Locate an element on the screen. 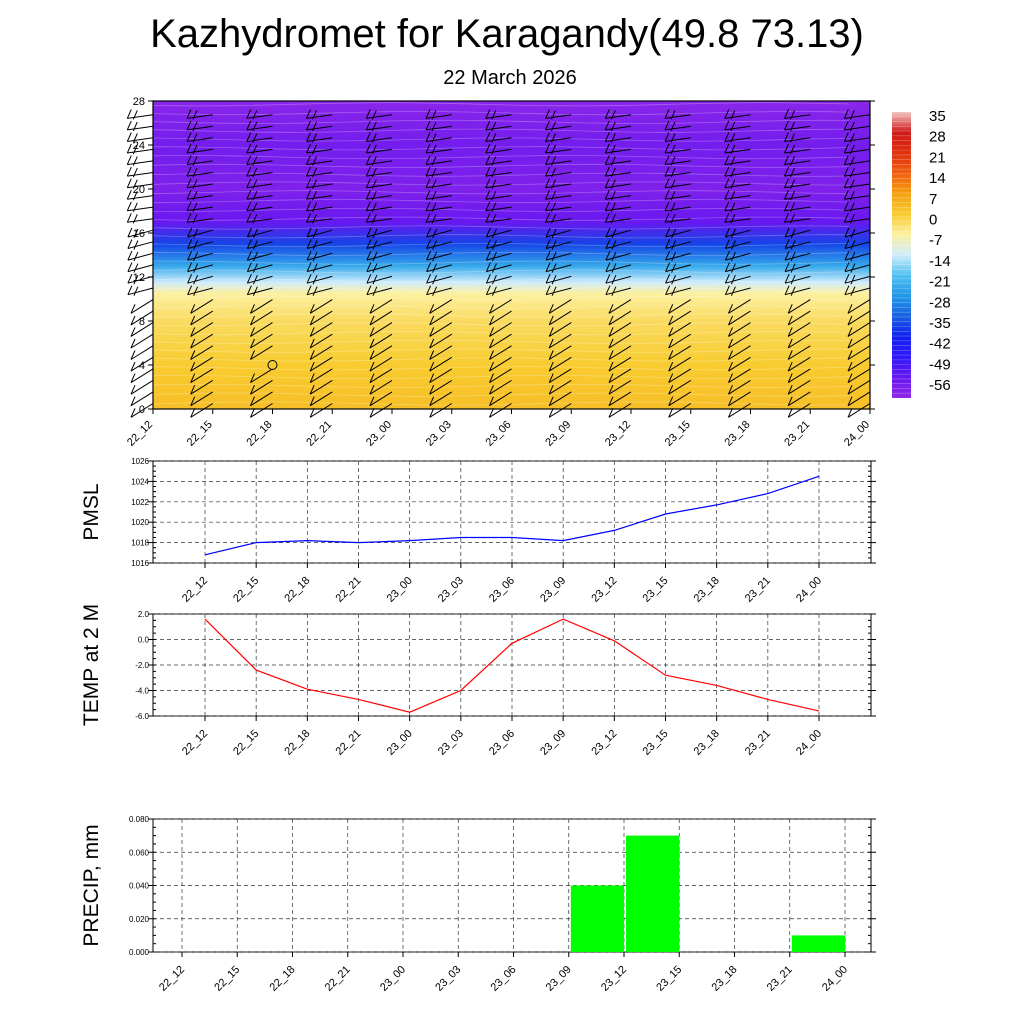 The width and height of the screenshot is (1024, 1024). y-tick-label: 4 is located at coordinates (142, 366).